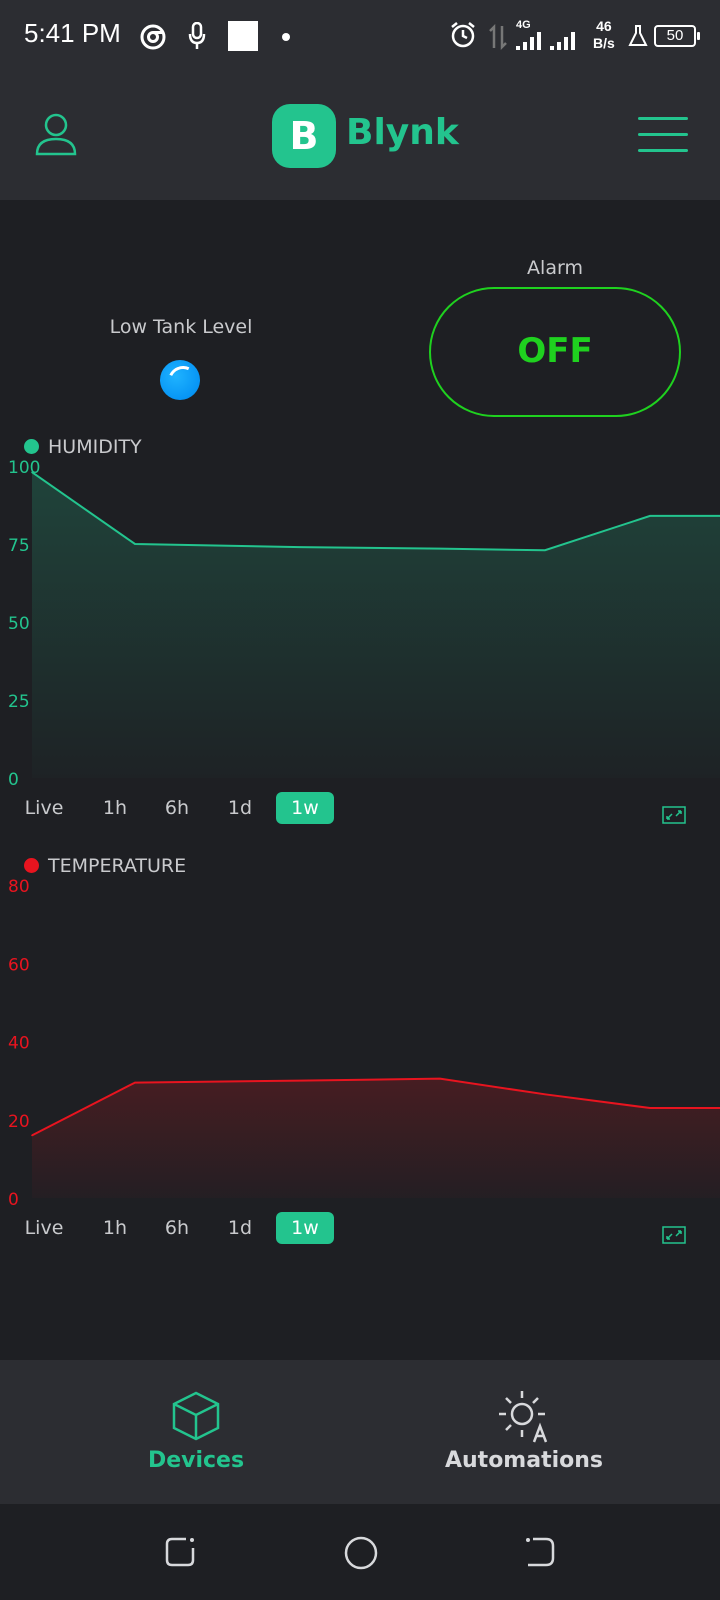  What do you see at coordinates (523, 1417) in the screenshot?
I see `automation-sun-icon` at bounding box center [523, 1417].